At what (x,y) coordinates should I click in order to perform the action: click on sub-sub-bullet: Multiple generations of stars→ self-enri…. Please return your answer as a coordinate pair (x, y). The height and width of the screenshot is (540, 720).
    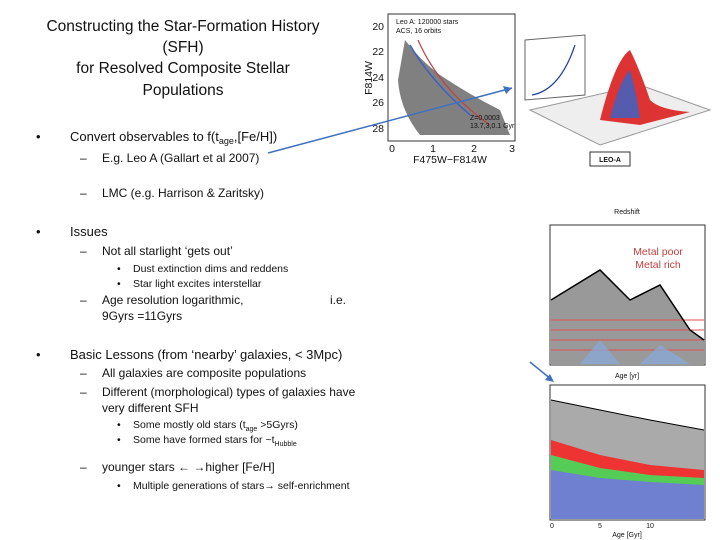
    Looking at the image, I should click on (241, 486).